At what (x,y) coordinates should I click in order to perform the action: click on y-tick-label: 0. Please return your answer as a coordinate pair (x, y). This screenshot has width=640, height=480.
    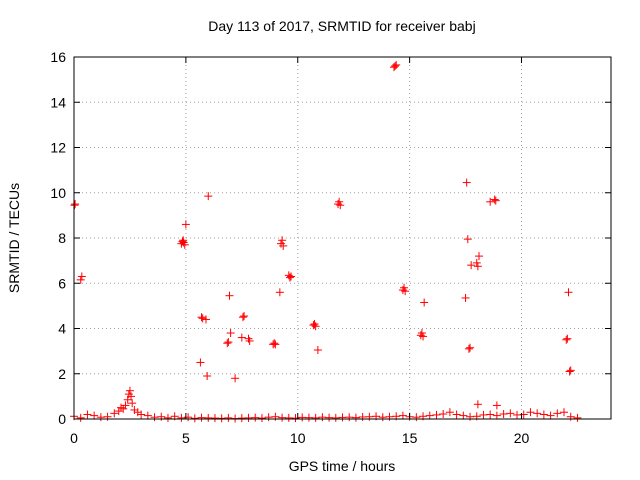
    Looking at the image, I should click on (62, 419).